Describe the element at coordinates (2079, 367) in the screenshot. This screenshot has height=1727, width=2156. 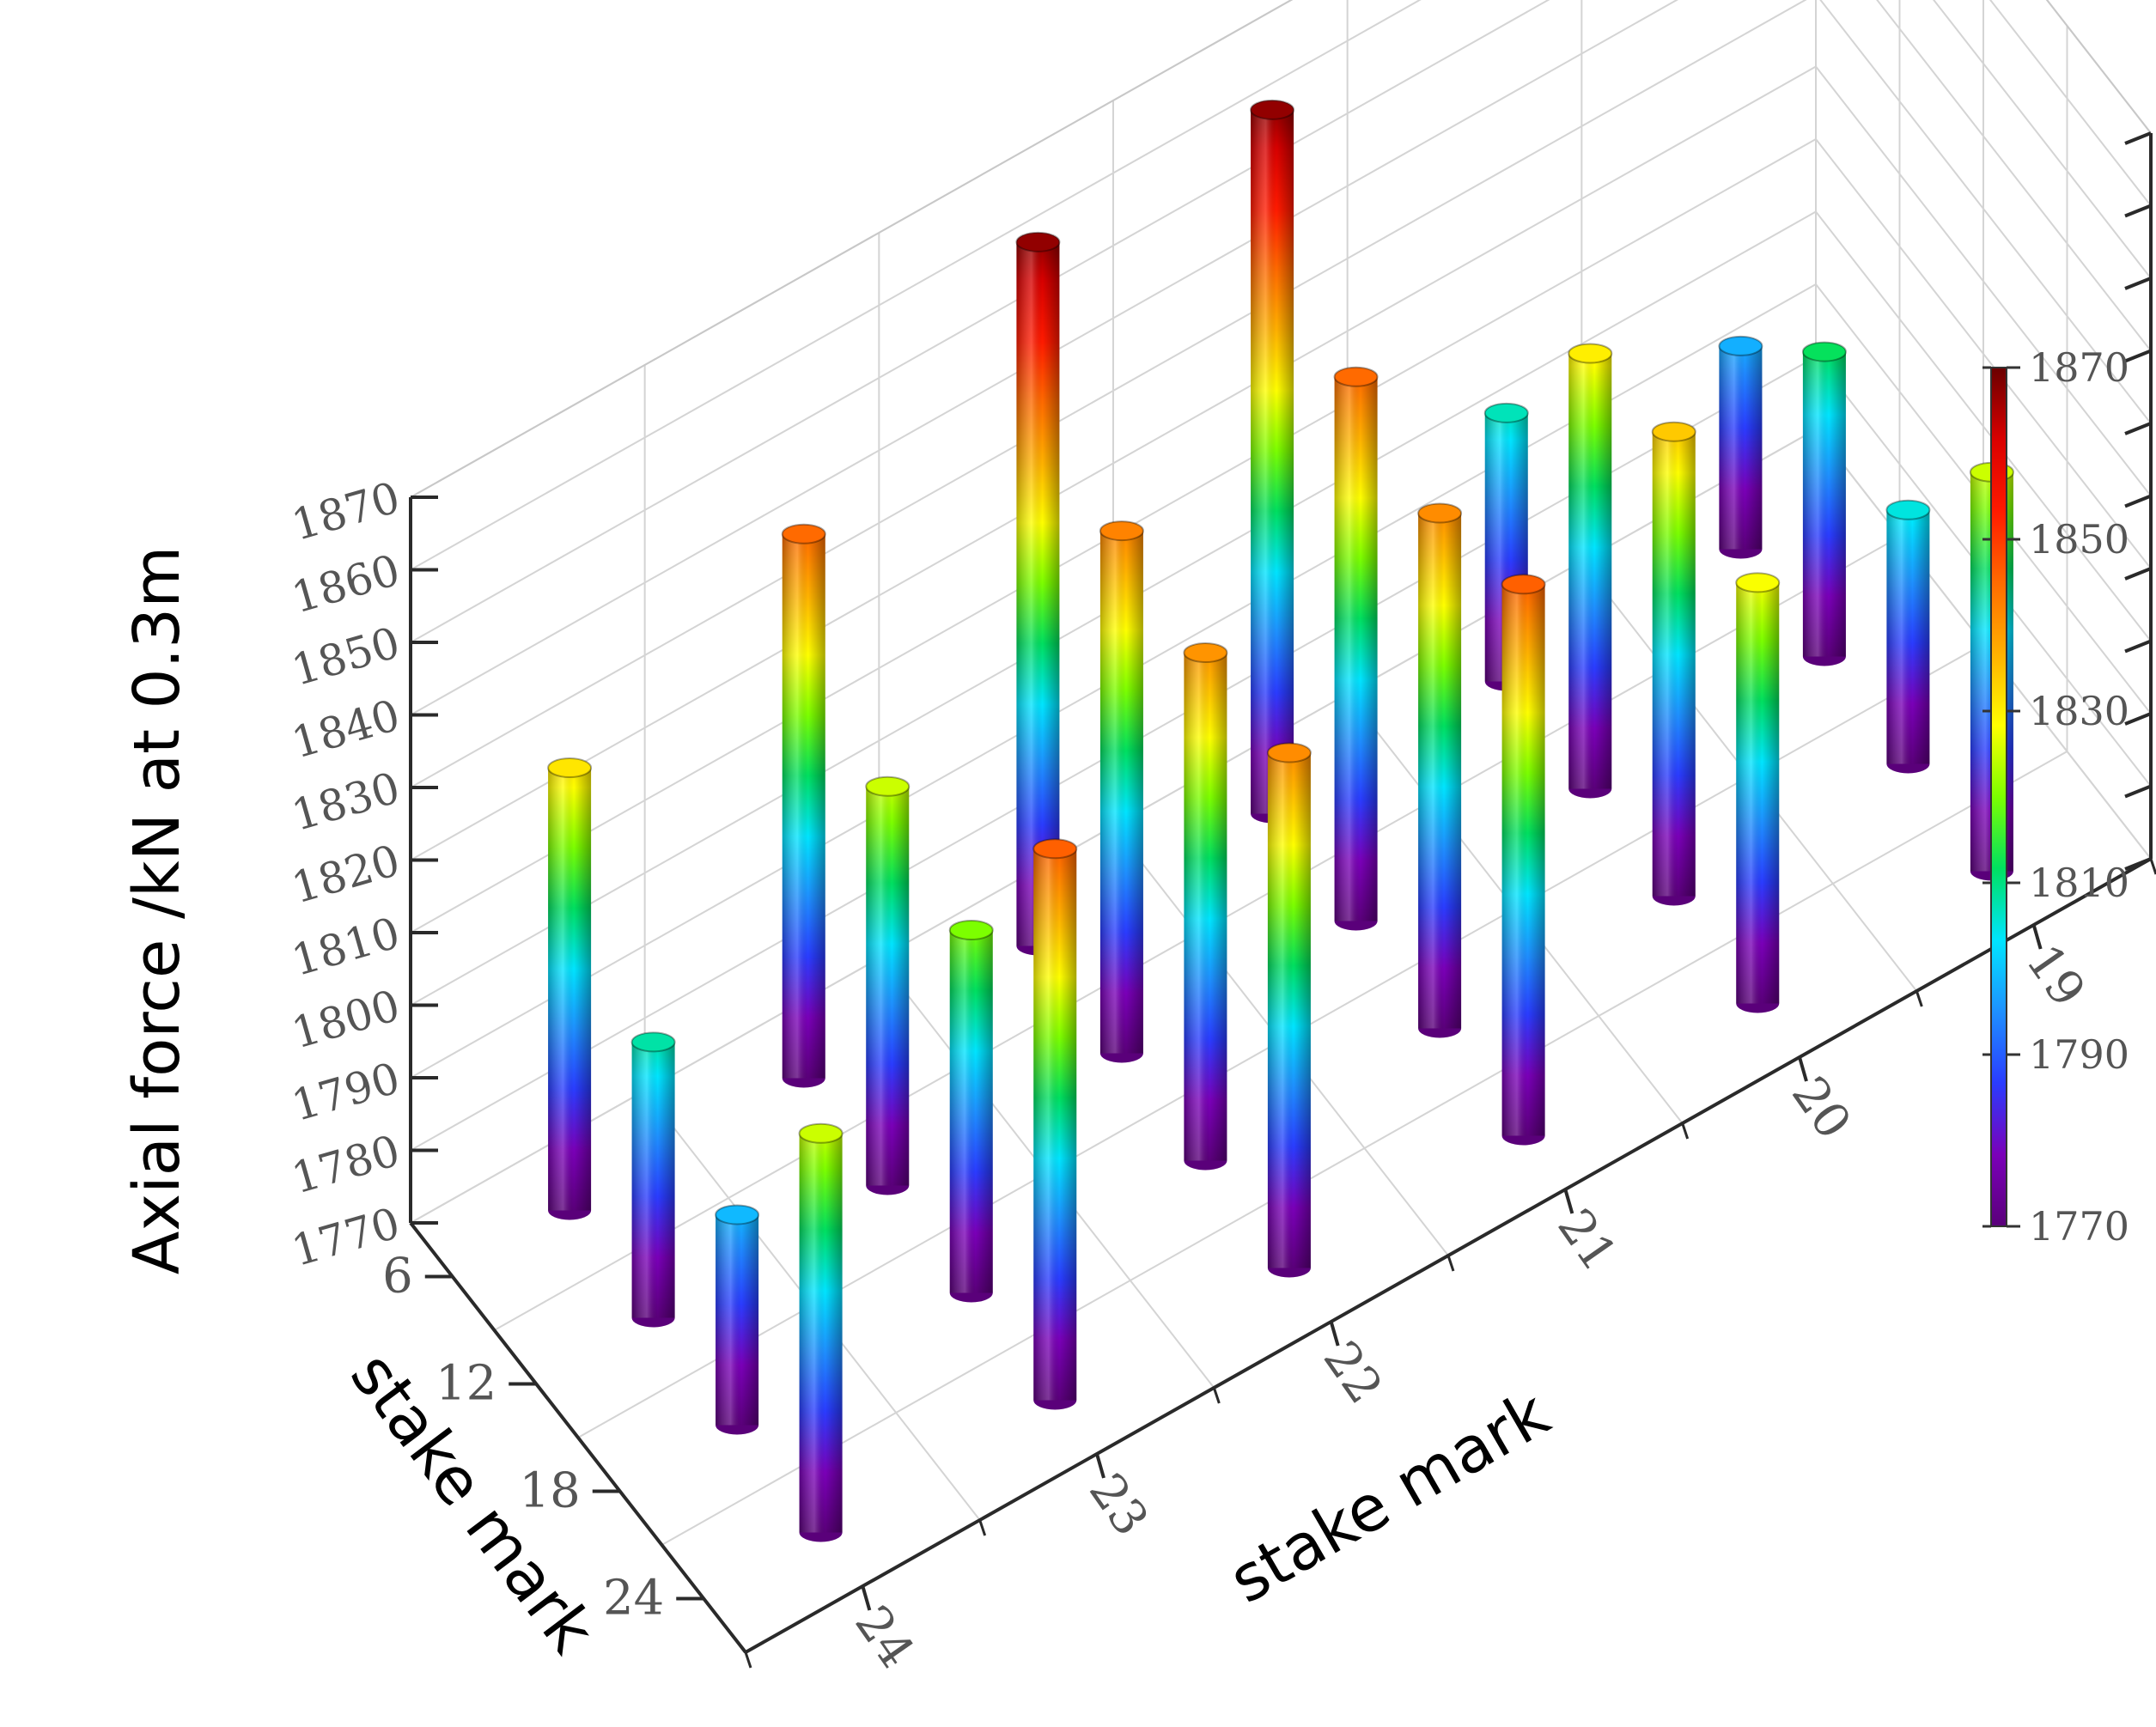
I see `colorbar-tick-label: 1870` at that location.